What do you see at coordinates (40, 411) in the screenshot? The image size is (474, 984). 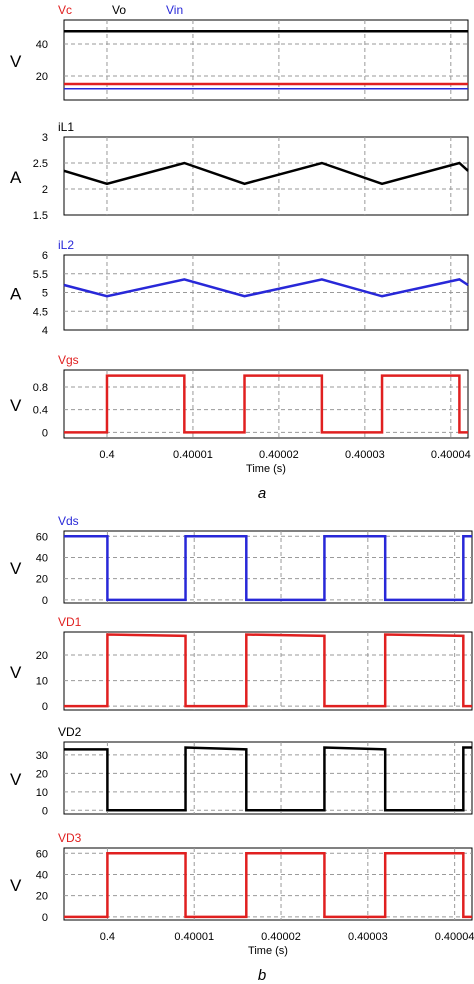 I see `y-tick-label: 0.4` at bounding box center [40, 411].